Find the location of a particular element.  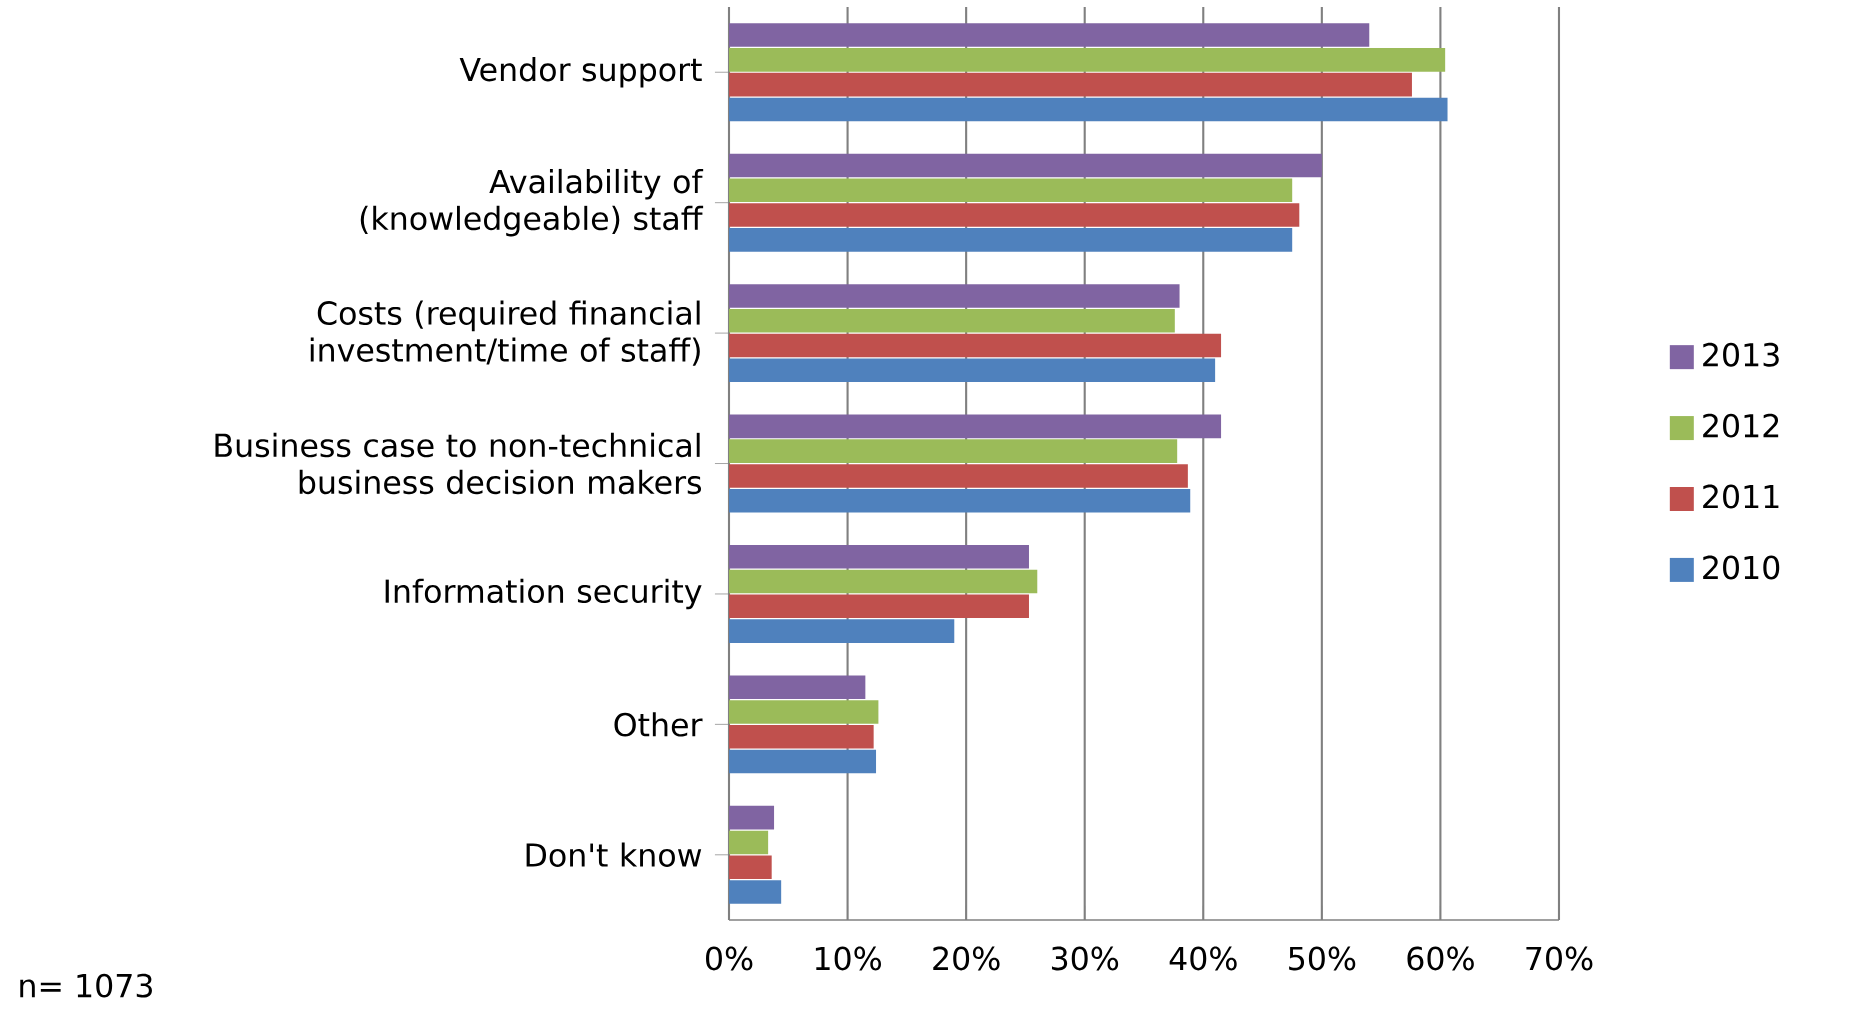

x-tick-label: 10% is located at coordinates (848, 958).